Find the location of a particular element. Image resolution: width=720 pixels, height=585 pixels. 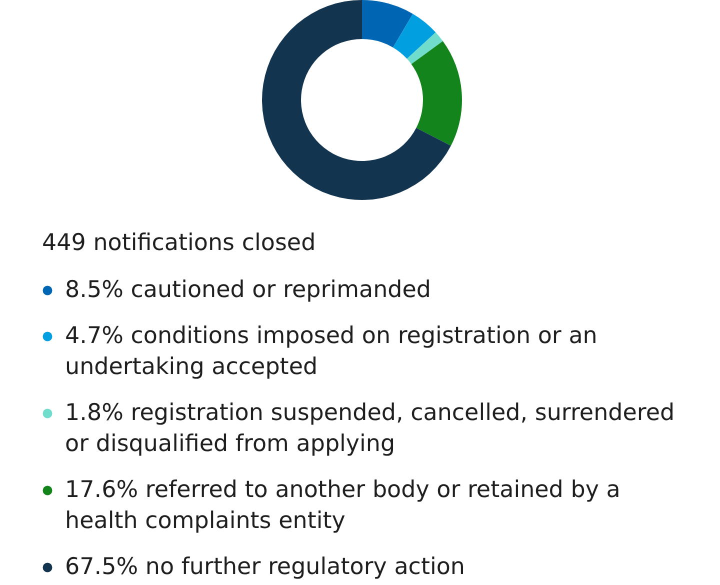

legend-label: 17.6% referred to another body or retained by a health complaints entity is located at coordinates (342, 505).